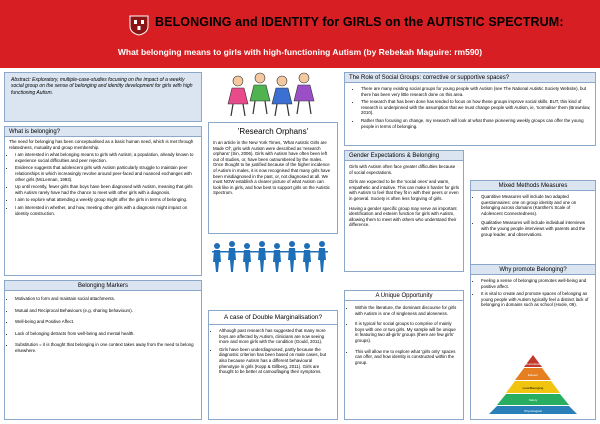 This screenshot has height=424, width=600. What do you see at coordinates (404, 296) in the screenshot?
I see `unique-opportunity-heading: A Unique Opportunity` at bounding box center [404, 296].